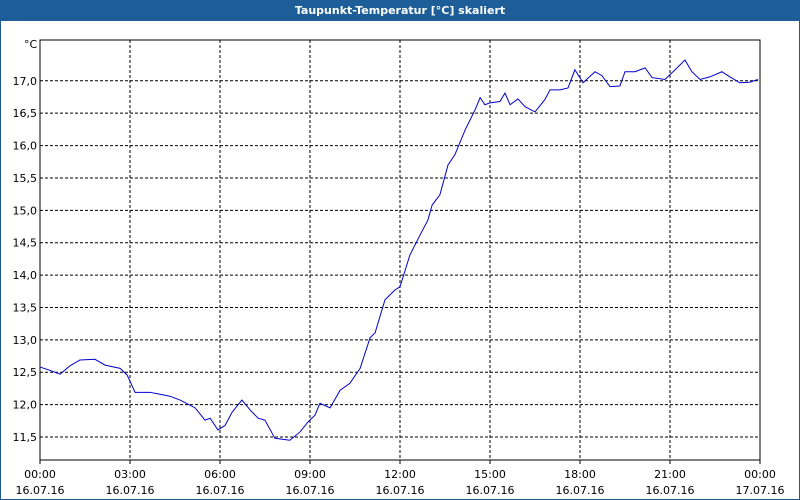  I want to click on y-tick-label: 14,5, so click(25, 243).